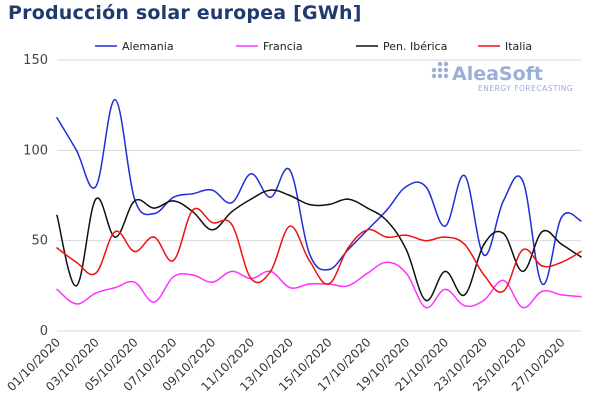 This screenshot has width=600, height=418. Describe the element at coordinates (518, 46) in the screenshot. I see `legend-label-italia: Italia` at that location.